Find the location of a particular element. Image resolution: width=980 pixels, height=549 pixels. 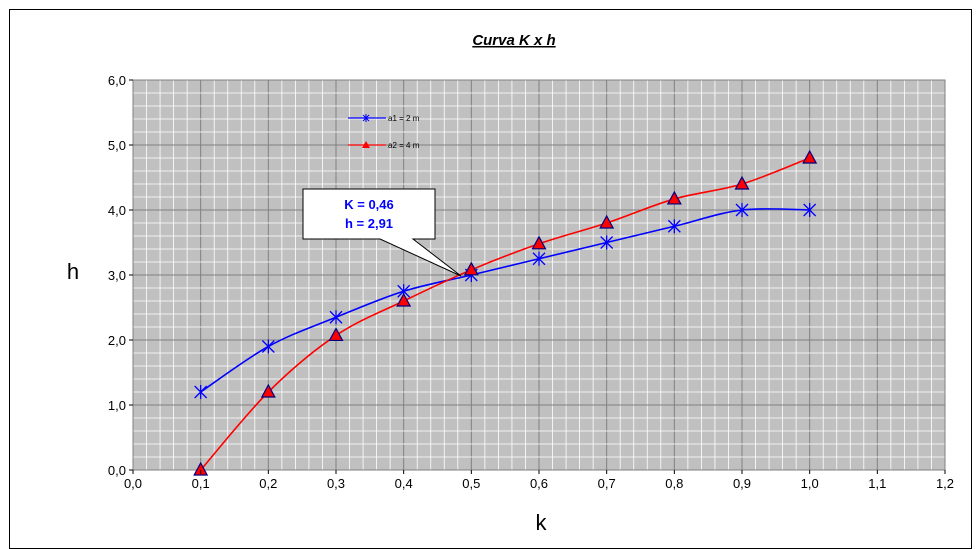

y-tick-label: 2,0 is located at coordinates (117, 340).